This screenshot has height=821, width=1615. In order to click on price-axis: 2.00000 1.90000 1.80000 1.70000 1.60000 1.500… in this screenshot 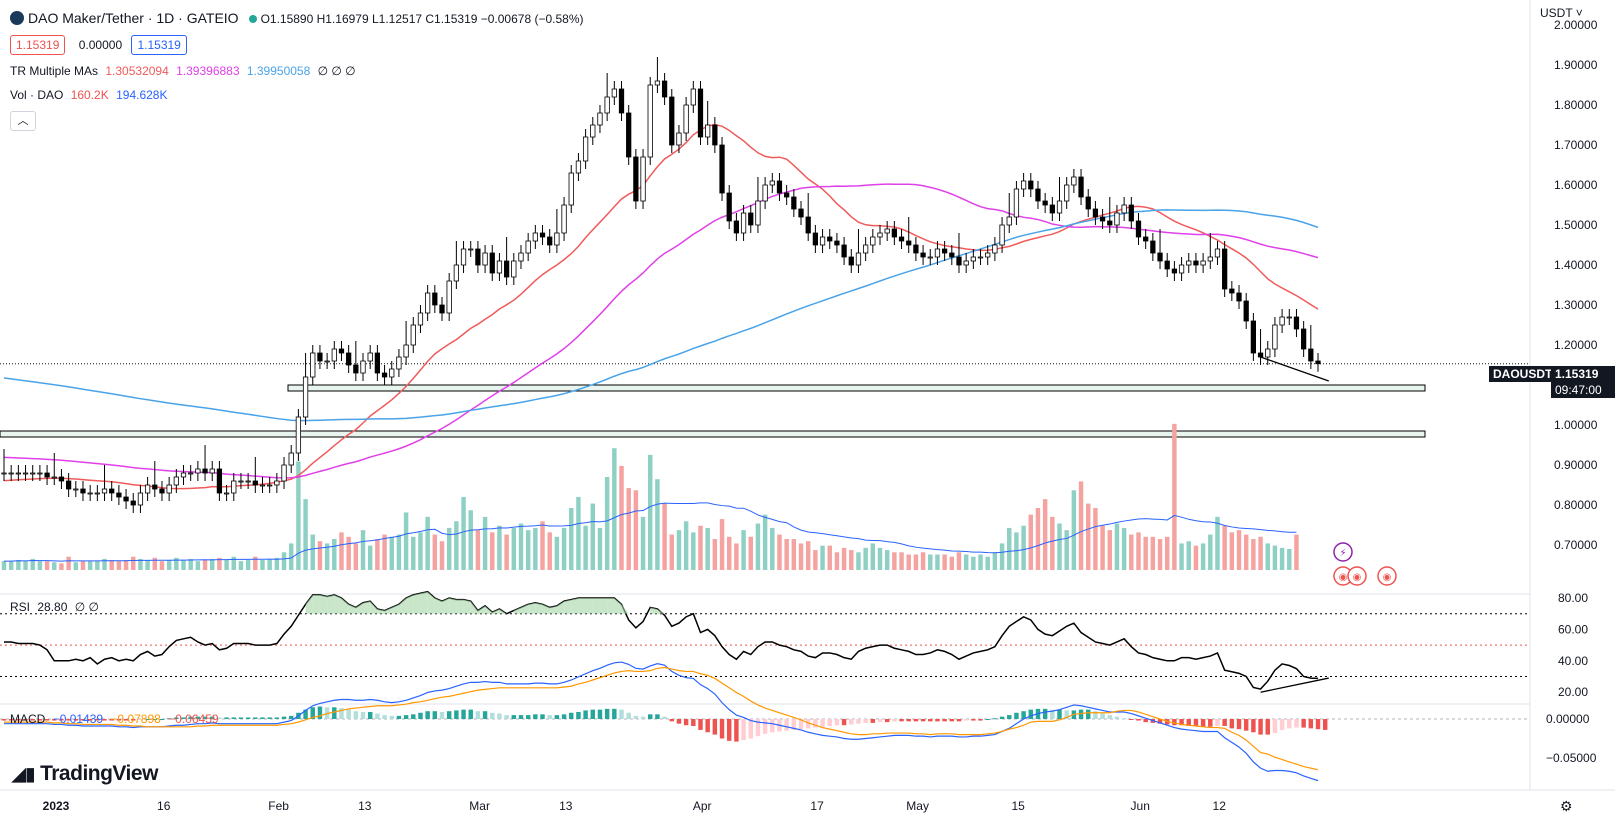, I will do `click(1572, 391)`.